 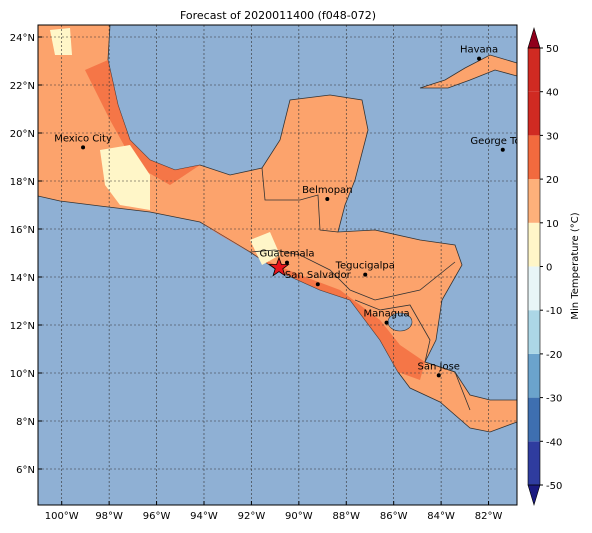 What do you see at coordinates (468, 71) in the screenshot?
I see `land-cuba` at bounding box center [468, 71].